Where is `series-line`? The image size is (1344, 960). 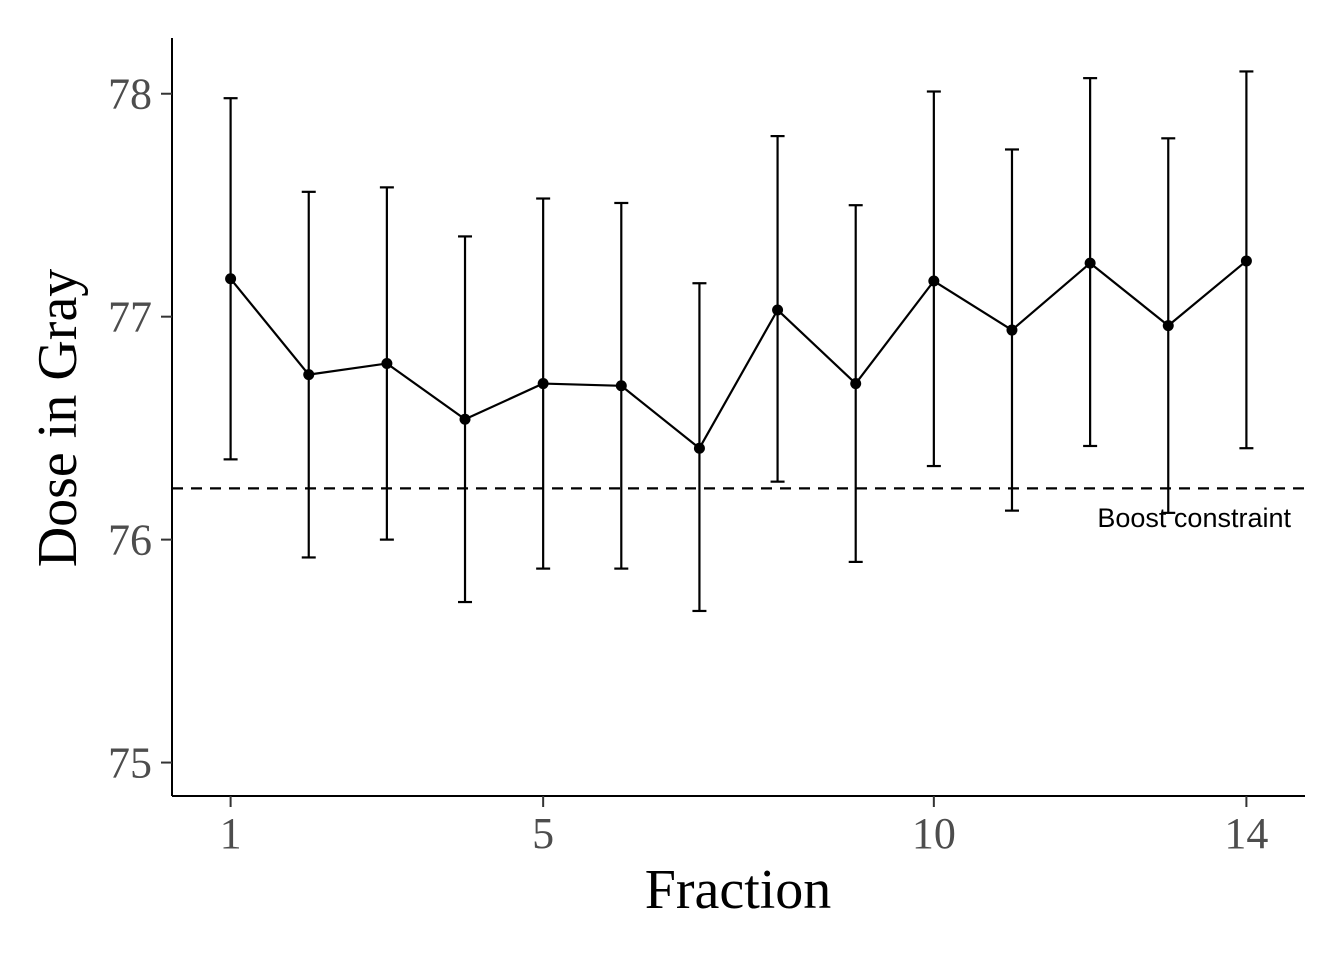
series-line is located at coordinates (739, 354).